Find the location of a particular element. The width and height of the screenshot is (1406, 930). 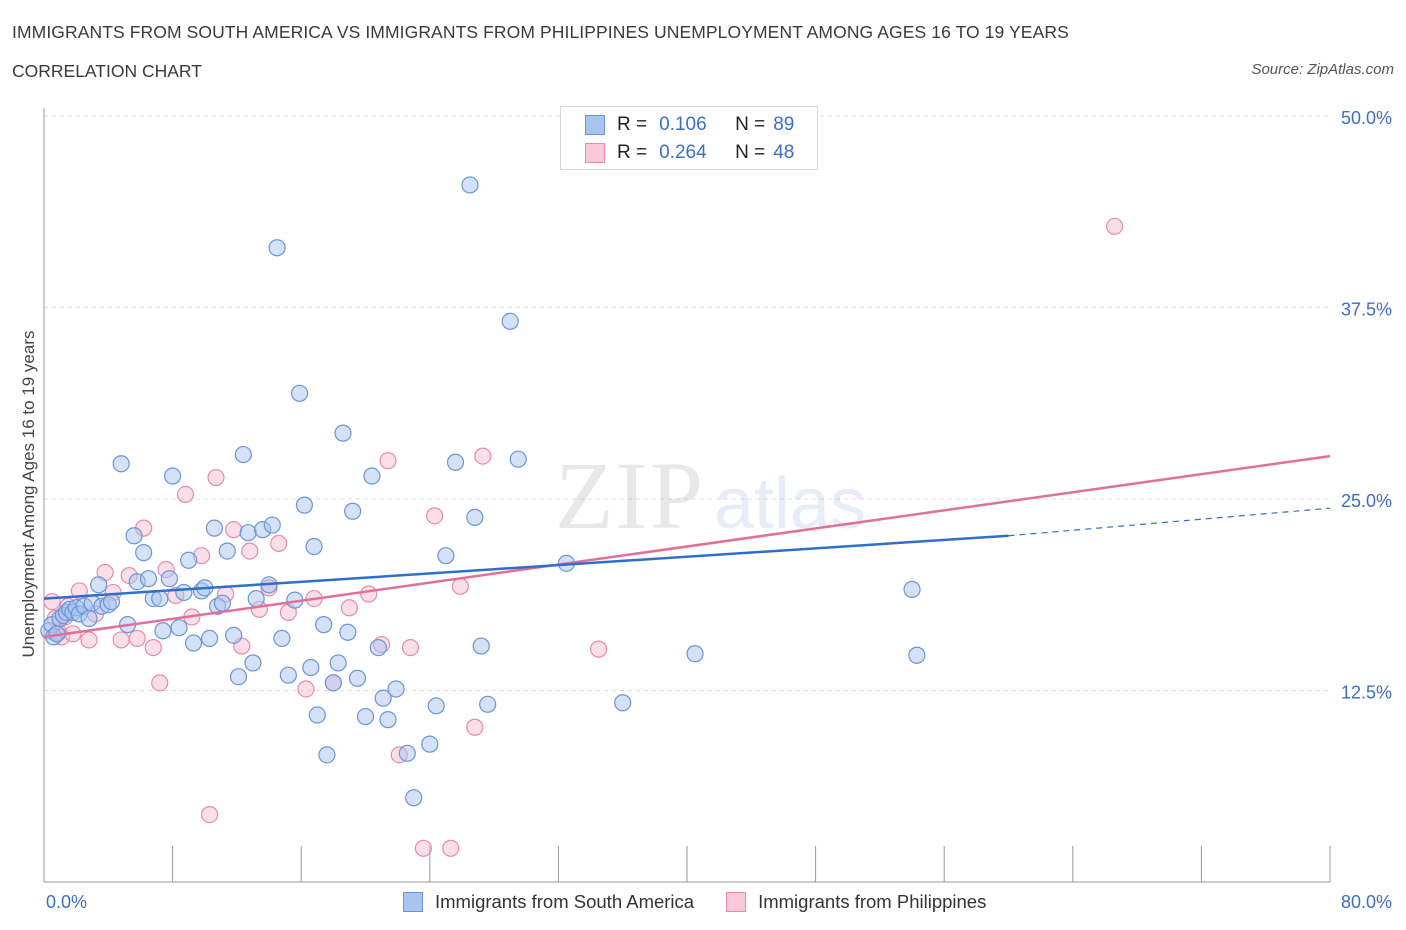

legend-n-value: 48 is located at coordinates (784, 152).